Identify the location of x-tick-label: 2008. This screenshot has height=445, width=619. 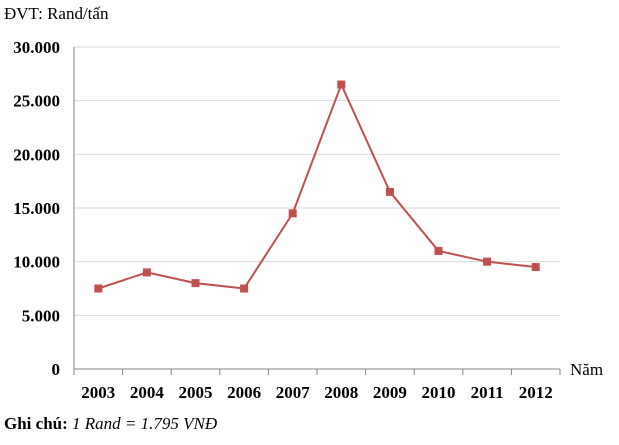
(341, 392).